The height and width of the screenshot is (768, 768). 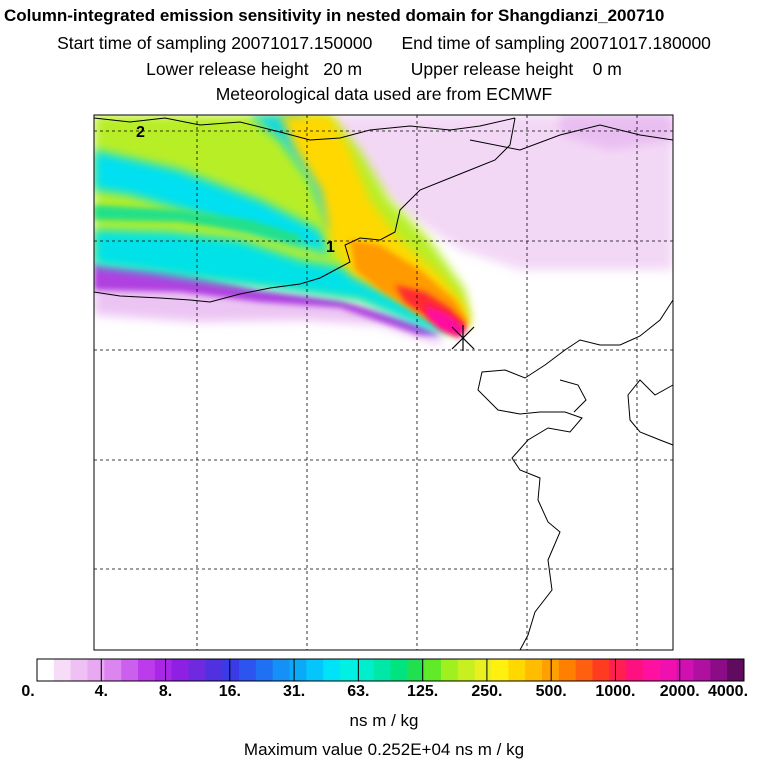 What do you see at coordinates (343, 69) in the screenshot?
I see `lower-value: 20 m` at bounding box center [343, 69].